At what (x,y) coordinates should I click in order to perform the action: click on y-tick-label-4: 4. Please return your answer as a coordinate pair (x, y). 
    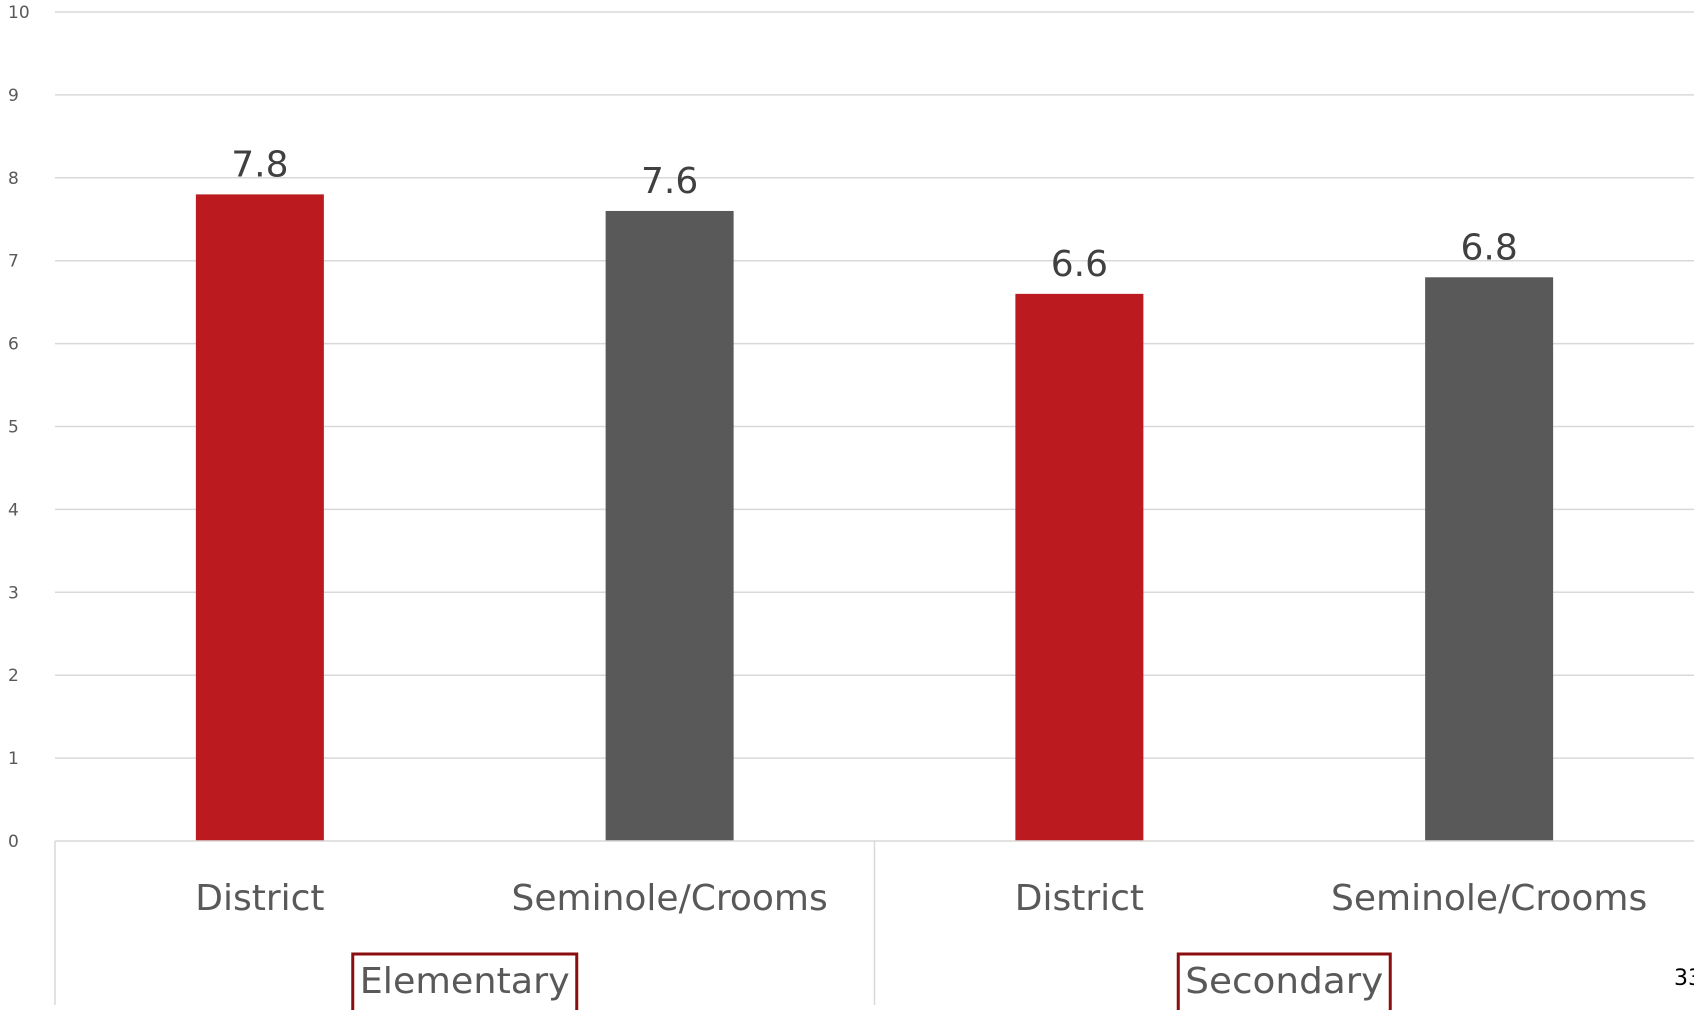
    Looking at the image, I should click on (13, 510).